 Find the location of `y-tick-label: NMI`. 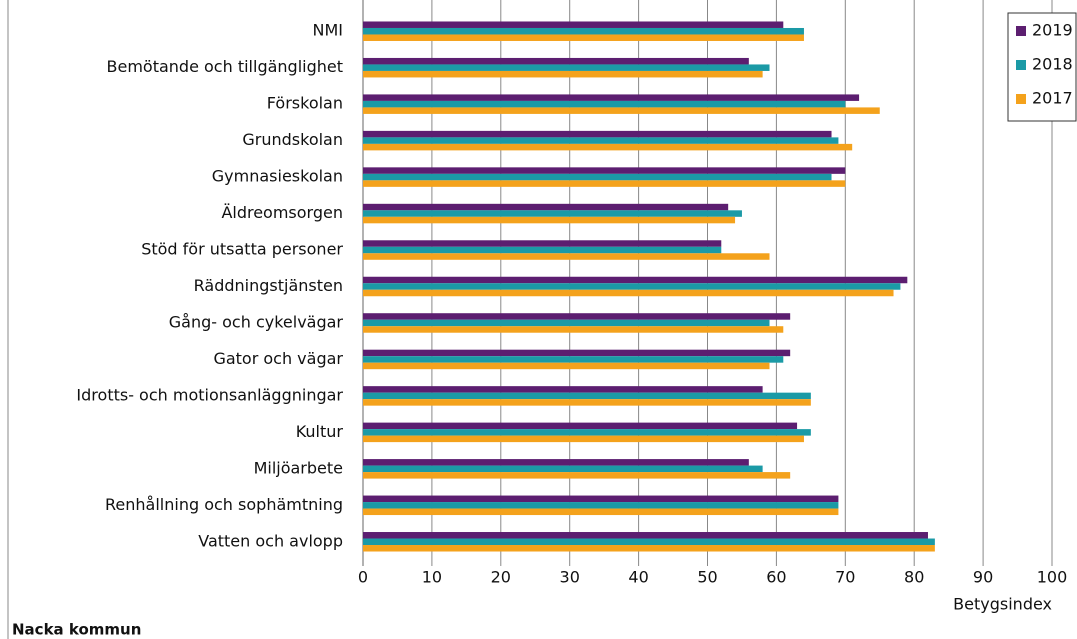

y-tick-label: NMI is located at coordinates (328, 30).